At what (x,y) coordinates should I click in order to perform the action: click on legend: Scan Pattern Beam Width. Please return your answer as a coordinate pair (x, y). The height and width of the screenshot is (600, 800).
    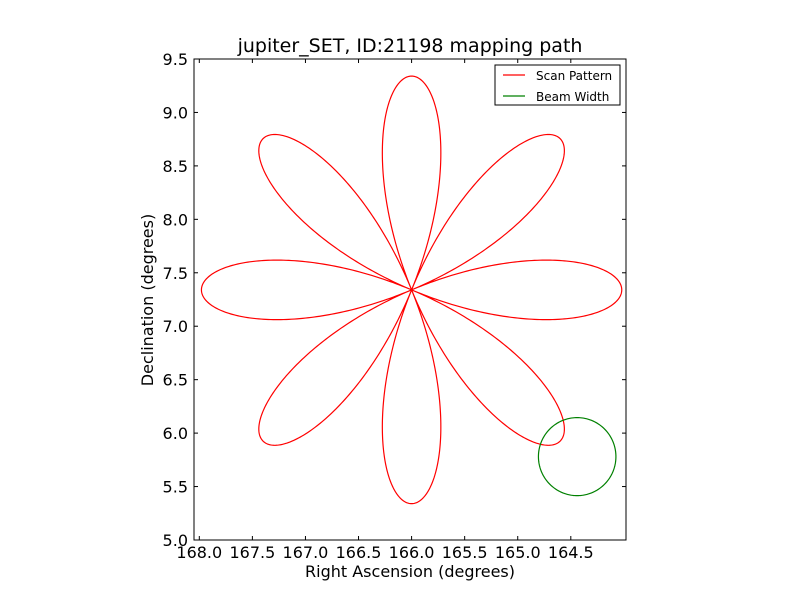
    Looking at the image, I should click on (557, 85).